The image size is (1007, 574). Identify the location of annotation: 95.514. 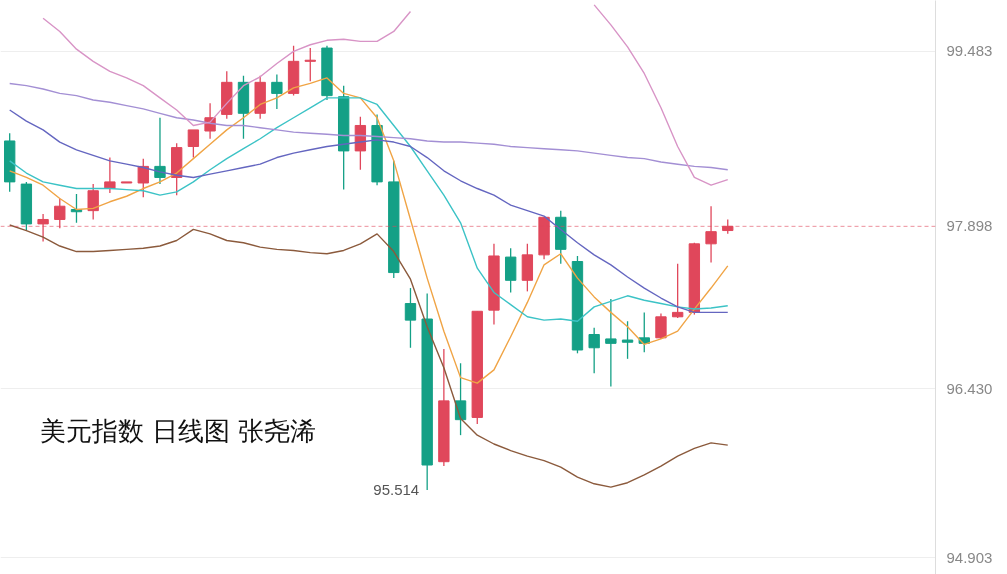
(396, 489).